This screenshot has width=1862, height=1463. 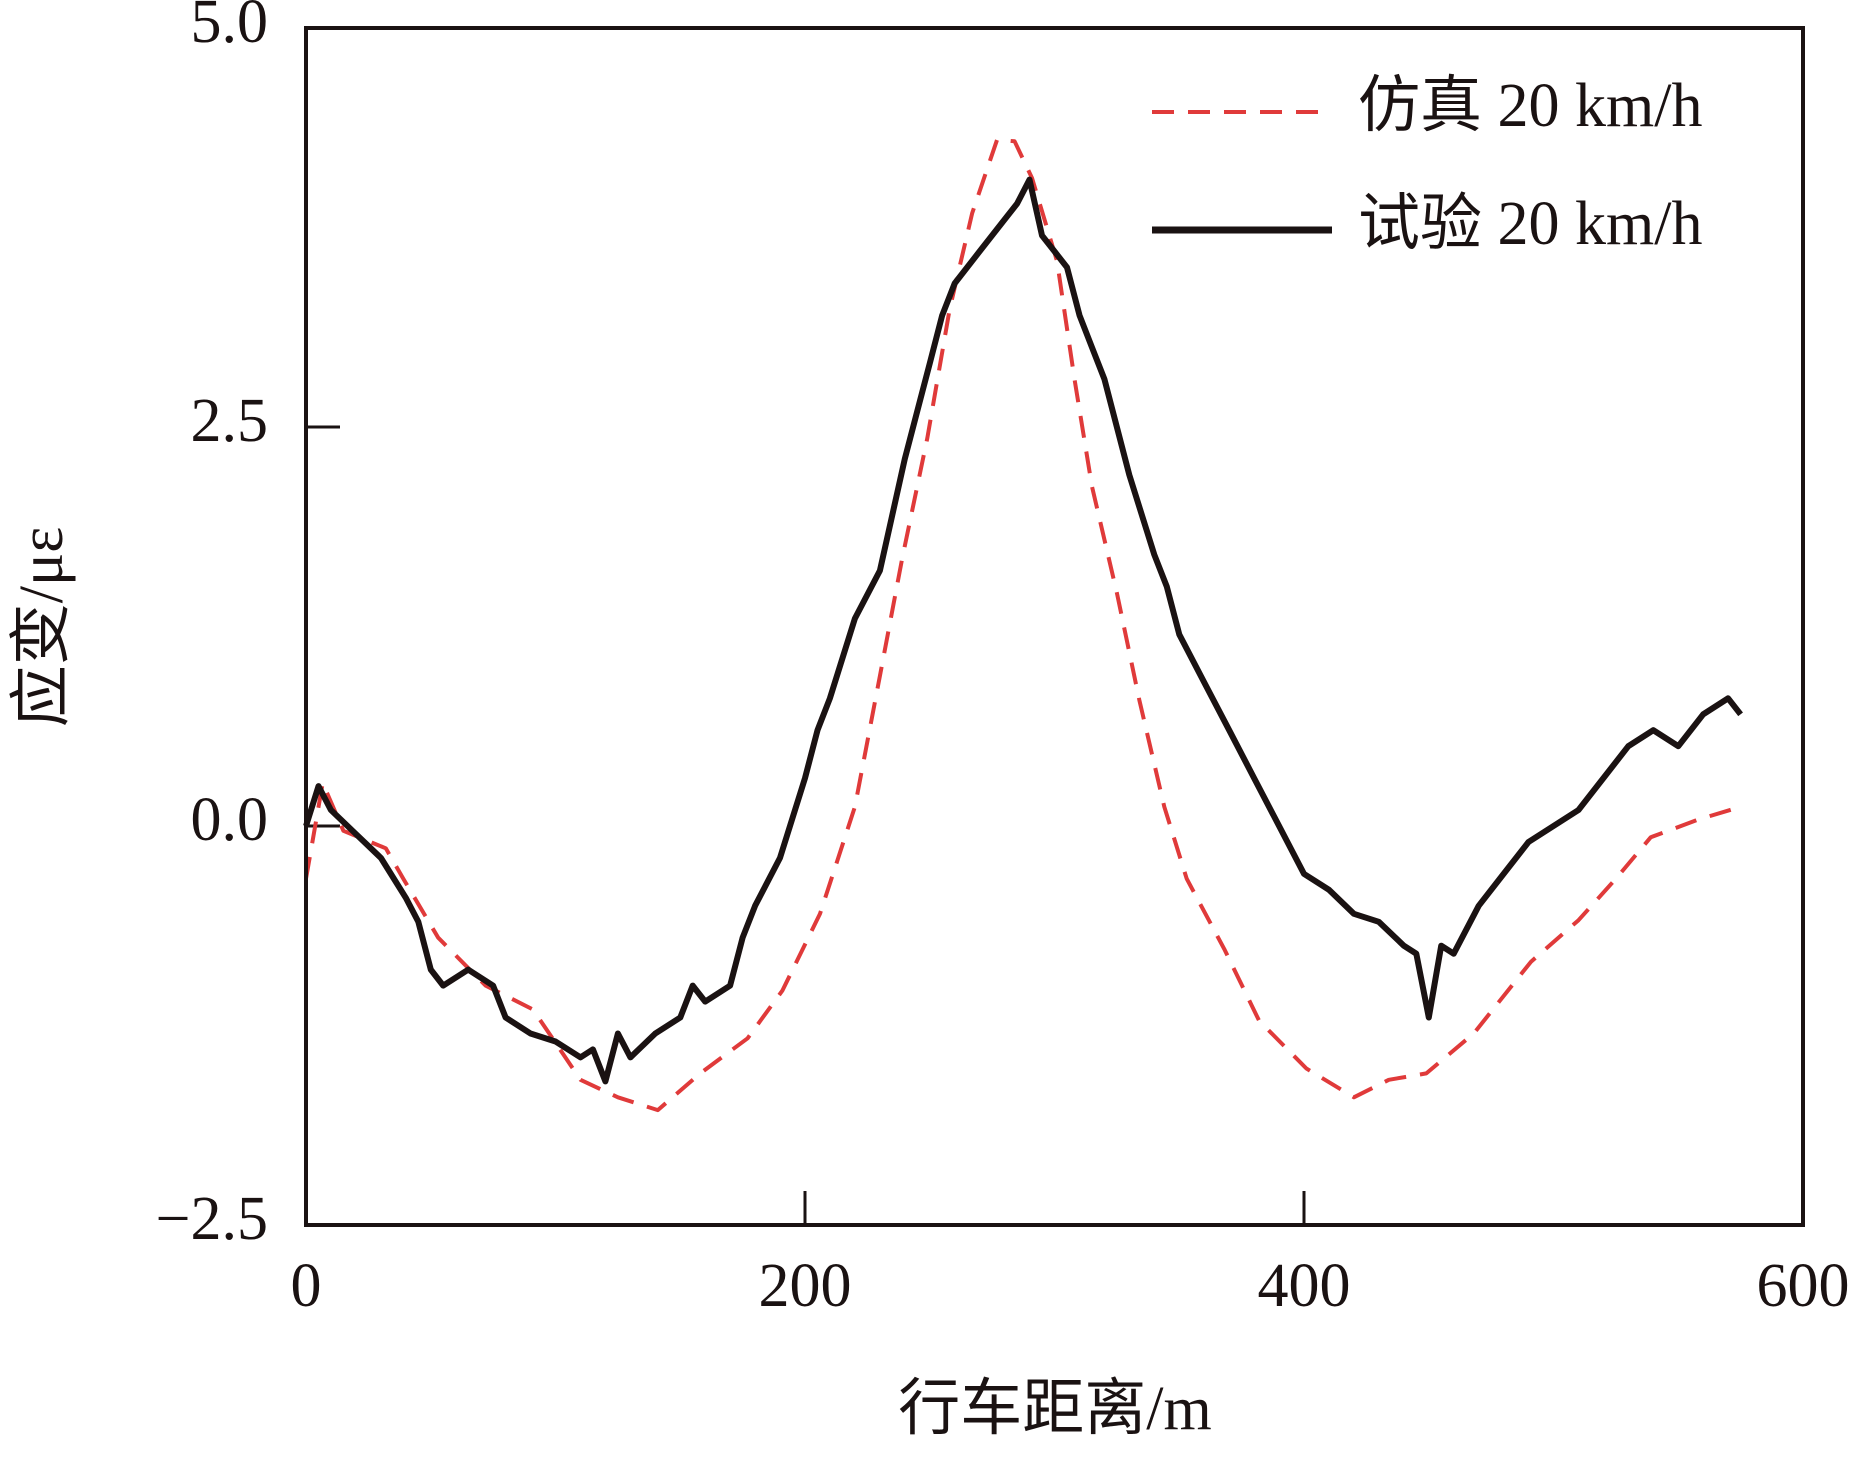 What do you see at coordinates (230, 820) in the screenshot?
I see `y-tick-label: 0.0` at bounding box center [230, 820].